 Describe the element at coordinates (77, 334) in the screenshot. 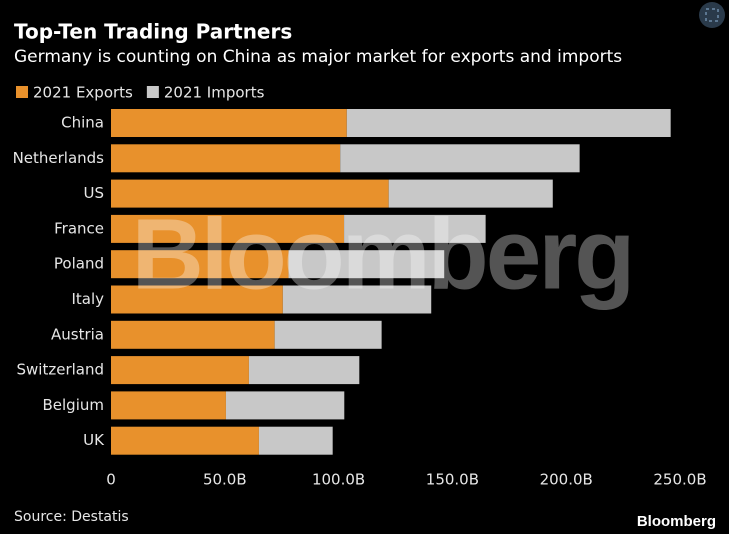

I see `y-tick-label: Austria` at that location.